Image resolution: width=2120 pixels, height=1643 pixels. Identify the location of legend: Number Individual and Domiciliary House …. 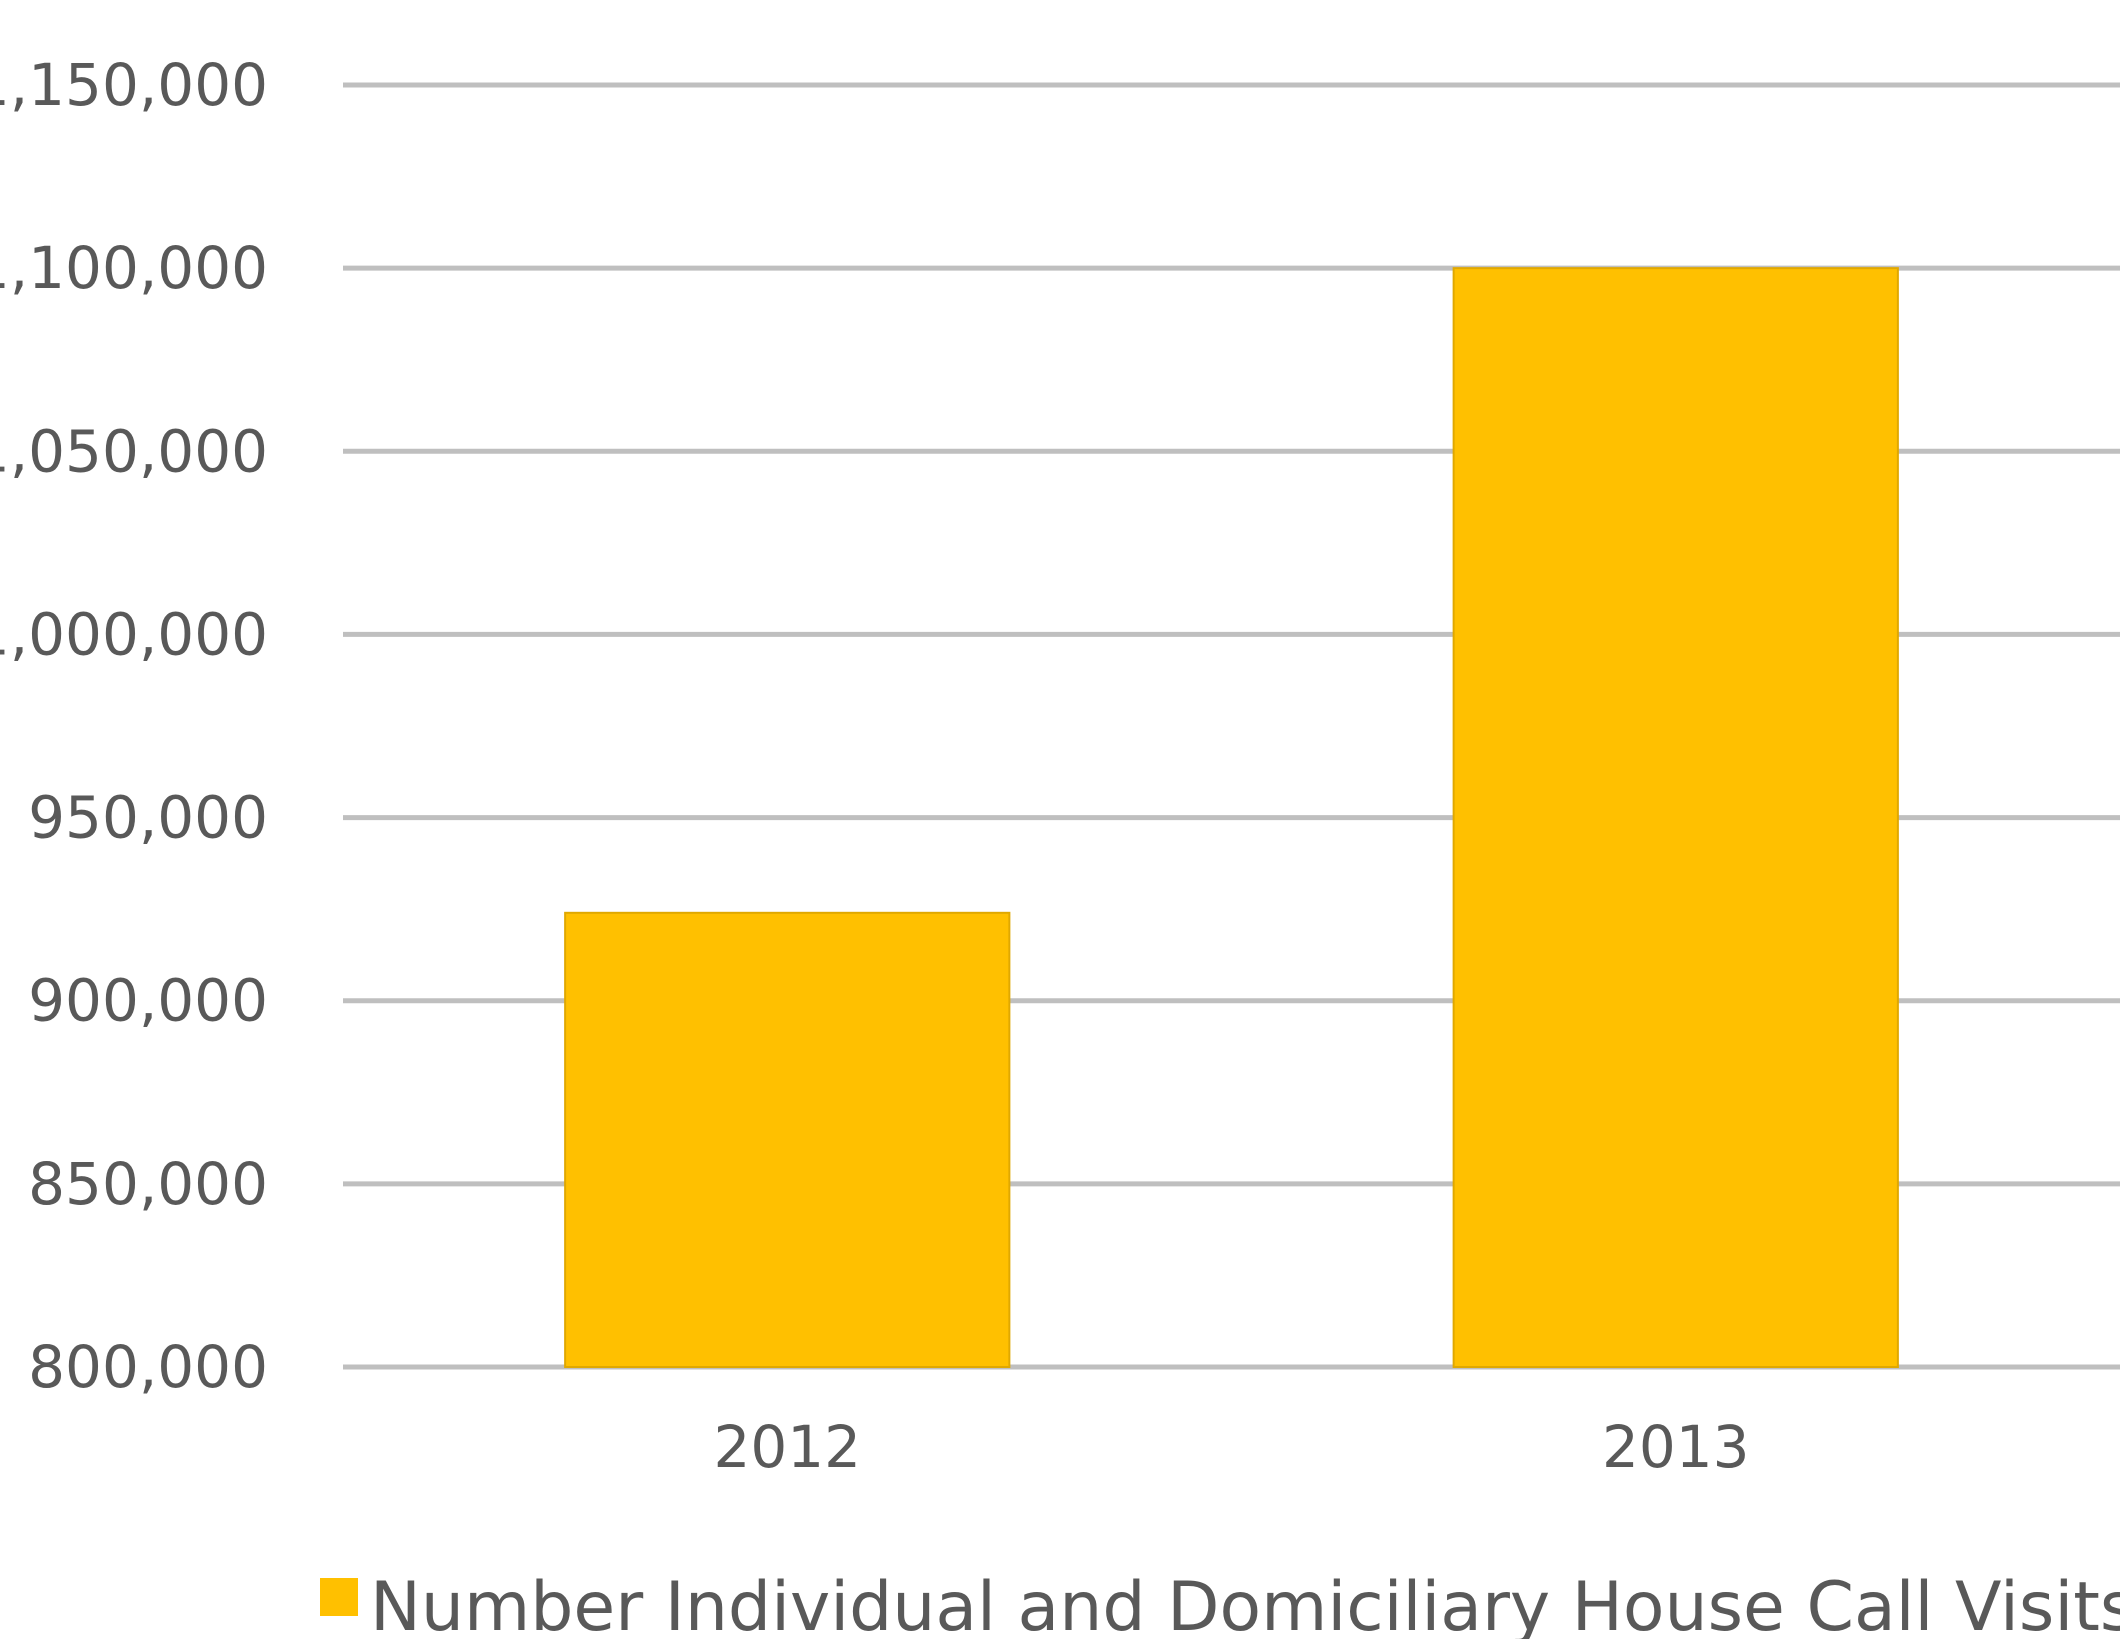
(1220, 1605).